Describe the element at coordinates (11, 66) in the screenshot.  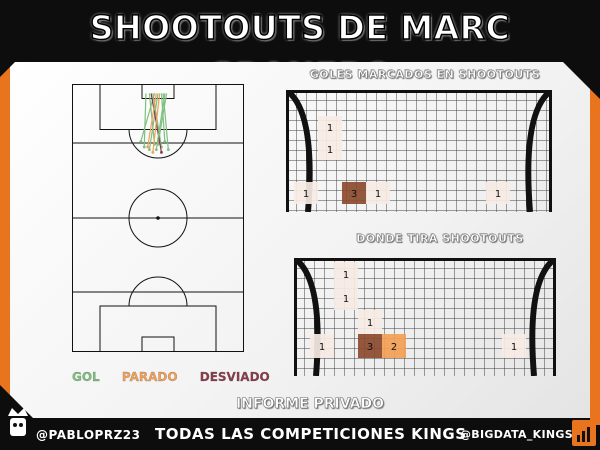
I see `corner-cut-top-left` at that location.